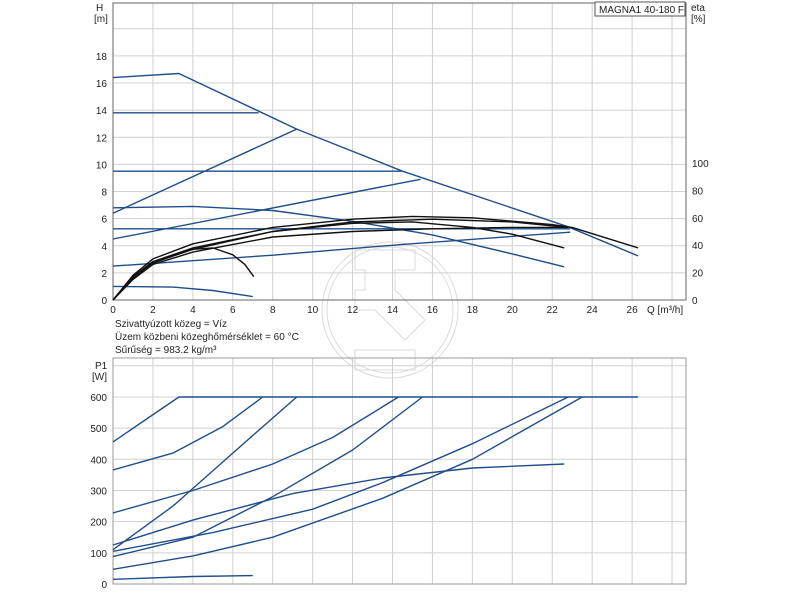 Image resolution: width=800 pixels, height=600 pixels. Describe the element at coordinates (273, 310) in the screenshot. I see `x-tick-label: 8` at that location.